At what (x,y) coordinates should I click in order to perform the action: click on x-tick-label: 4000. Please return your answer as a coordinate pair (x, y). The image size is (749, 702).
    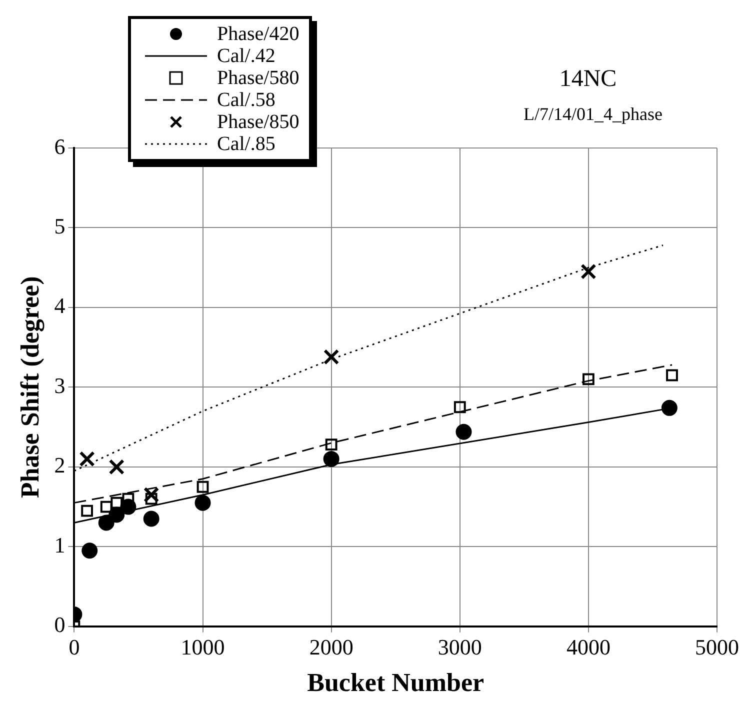
    Looking at the image, I should click on (588, 647).